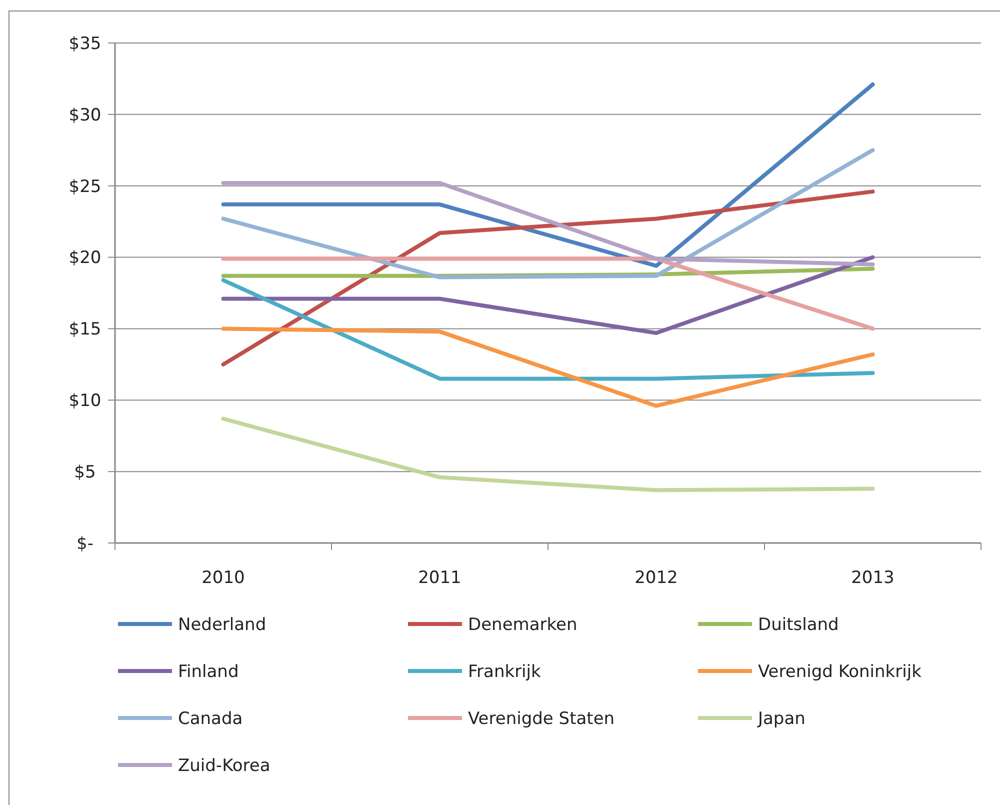 This screenshot has width=1000, height=805. Describe the element at coordinates (840, 672) in the screenshot. I see `legend-label: Verenigd Koninkrijk` at that location.